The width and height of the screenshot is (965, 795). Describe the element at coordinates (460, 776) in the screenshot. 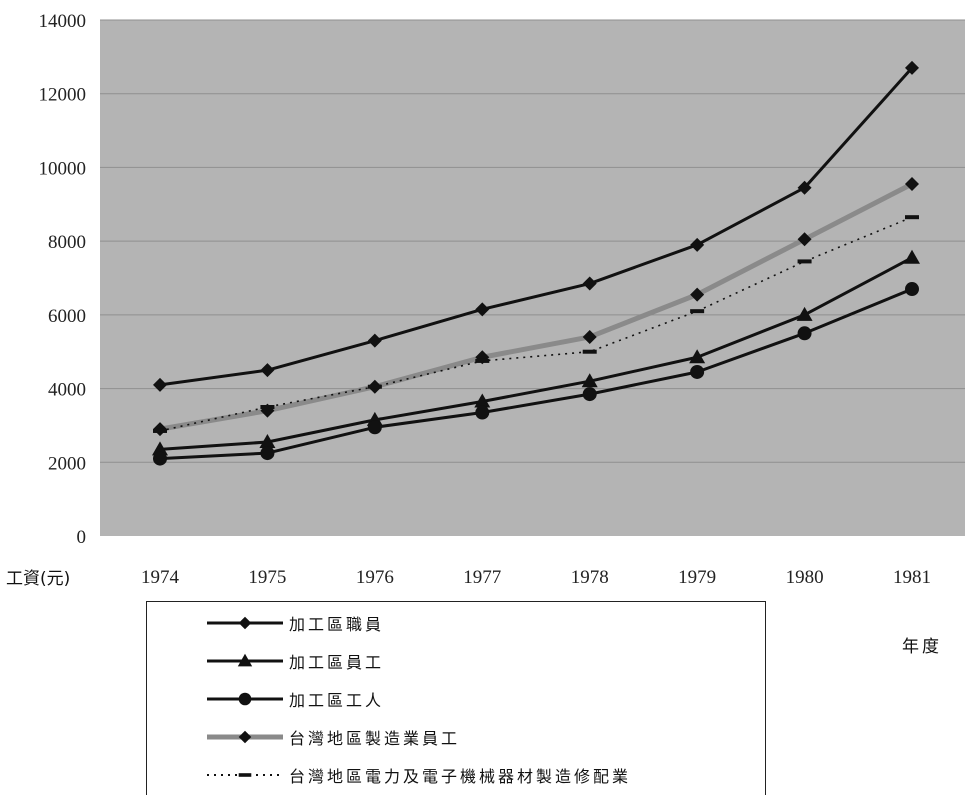

I see `legend-label: 台灣地區電力及電子機械器材製造修配業` at that location.